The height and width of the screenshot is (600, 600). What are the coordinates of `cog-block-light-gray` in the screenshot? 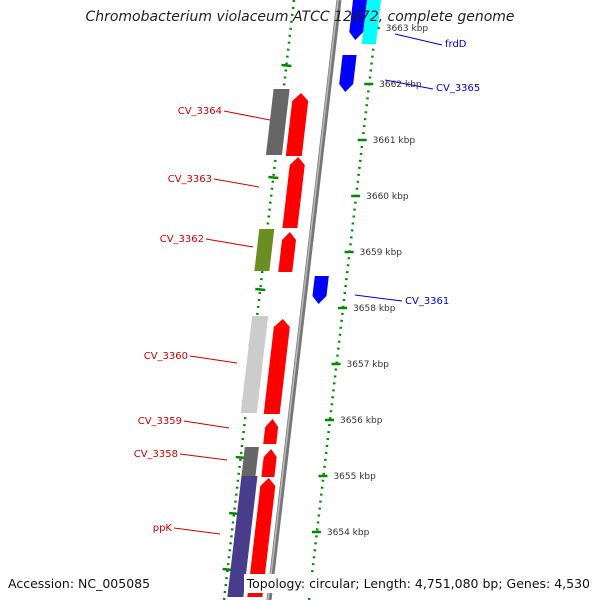 It's located at (254, 364).